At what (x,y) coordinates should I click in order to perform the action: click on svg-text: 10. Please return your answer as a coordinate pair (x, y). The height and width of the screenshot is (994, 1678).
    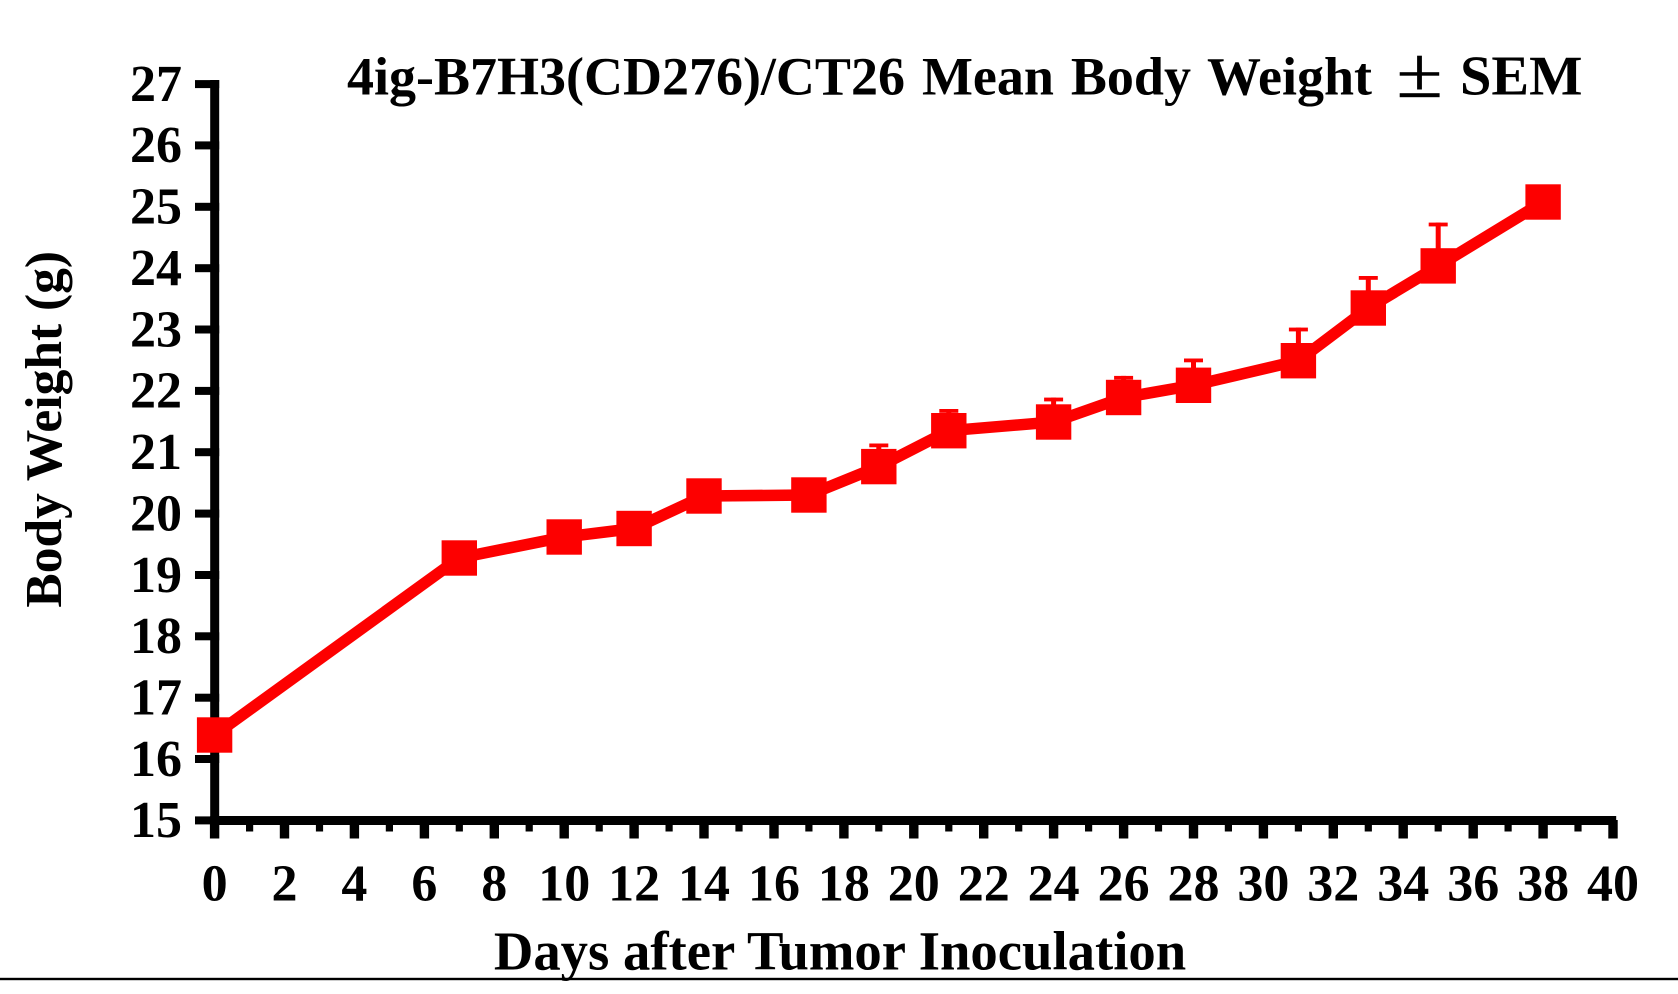
    Looking at the image, I should click on (564, 884).